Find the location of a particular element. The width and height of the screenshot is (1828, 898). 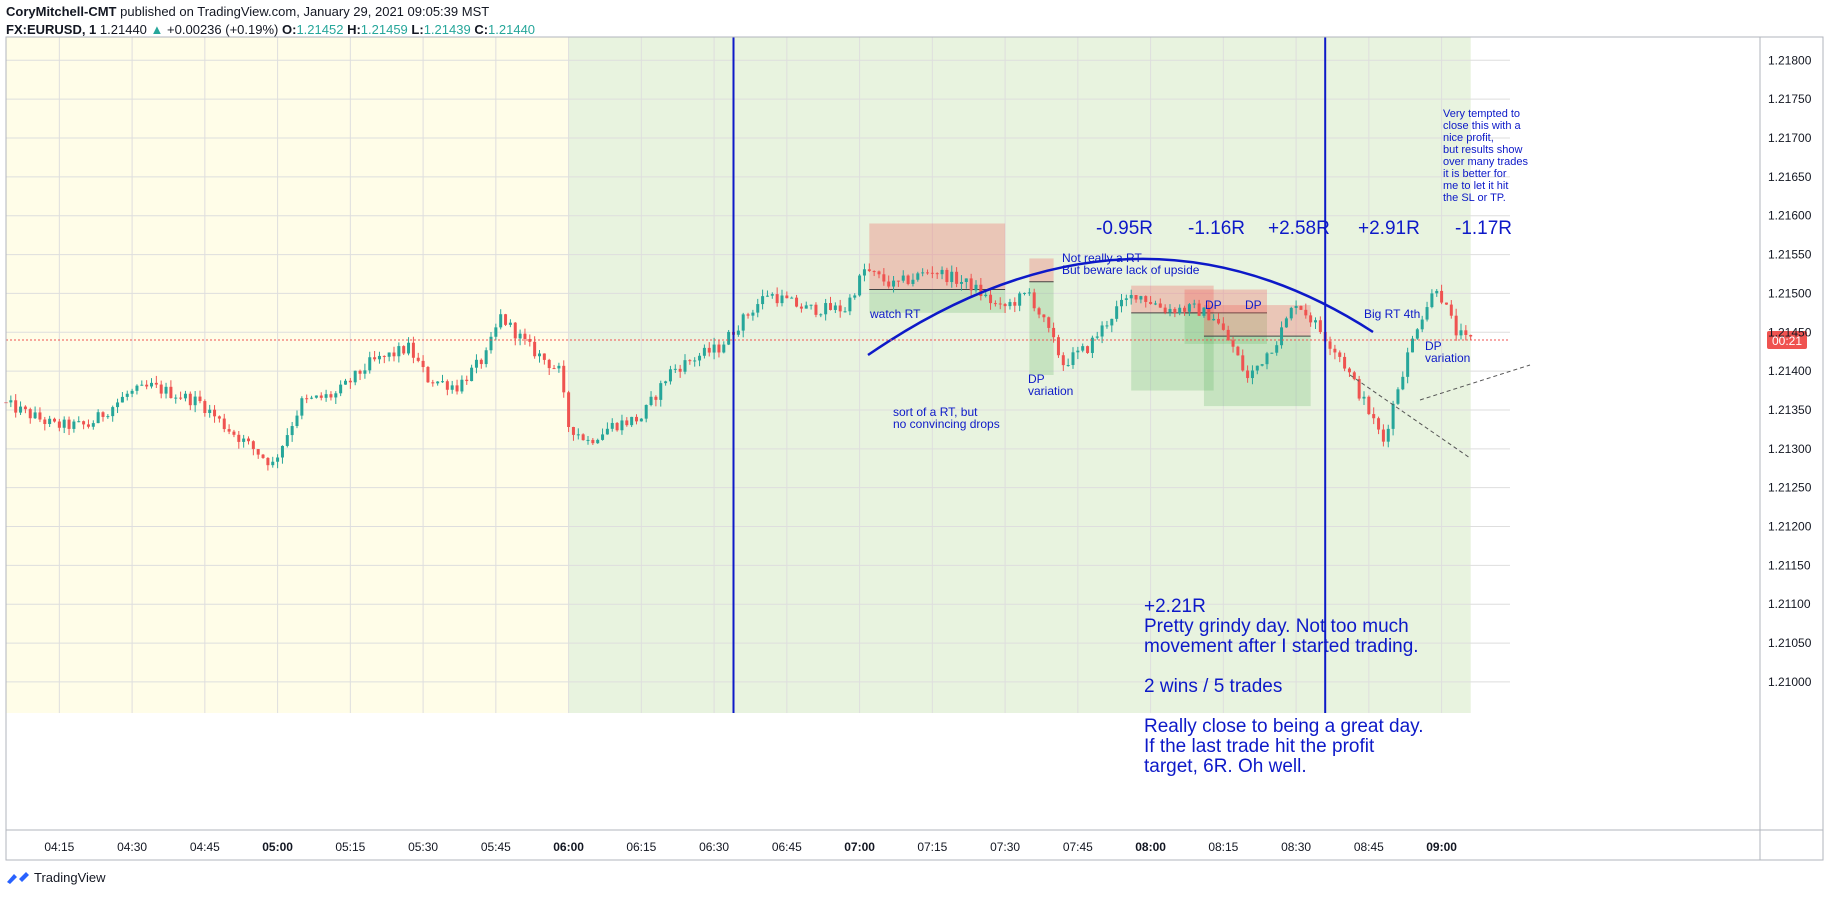

y-tick-label: 1.21700 is located at coordinates (1790, 138).